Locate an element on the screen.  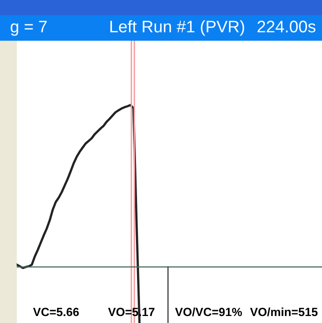
text: g = 7 is located at coordinates (28, 28).